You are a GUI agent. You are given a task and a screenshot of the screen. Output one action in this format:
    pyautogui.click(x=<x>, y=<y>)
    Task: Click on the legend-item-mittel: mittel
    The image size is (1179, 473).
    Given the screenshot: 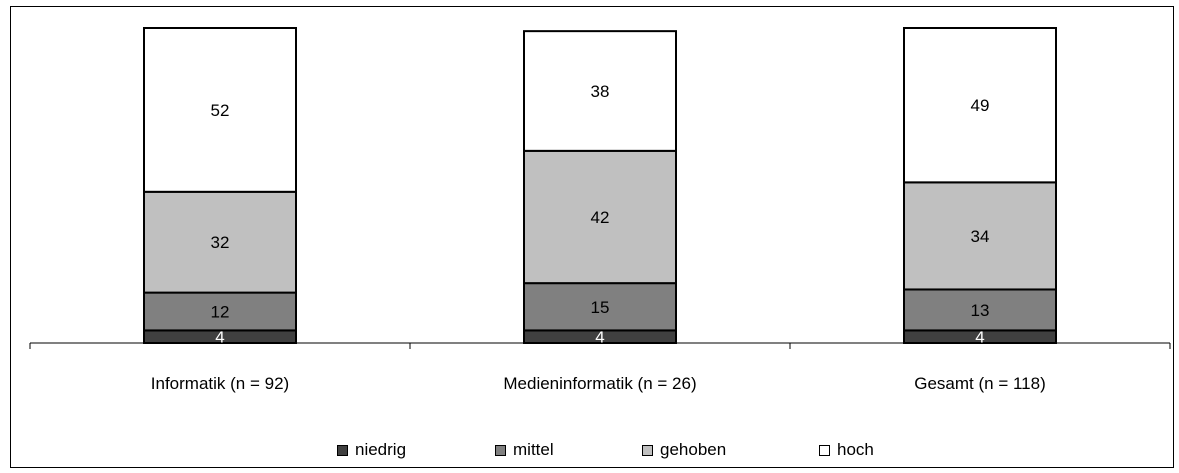 What is the action you would take?
    pyautogui.click(x=524, y=450)
    